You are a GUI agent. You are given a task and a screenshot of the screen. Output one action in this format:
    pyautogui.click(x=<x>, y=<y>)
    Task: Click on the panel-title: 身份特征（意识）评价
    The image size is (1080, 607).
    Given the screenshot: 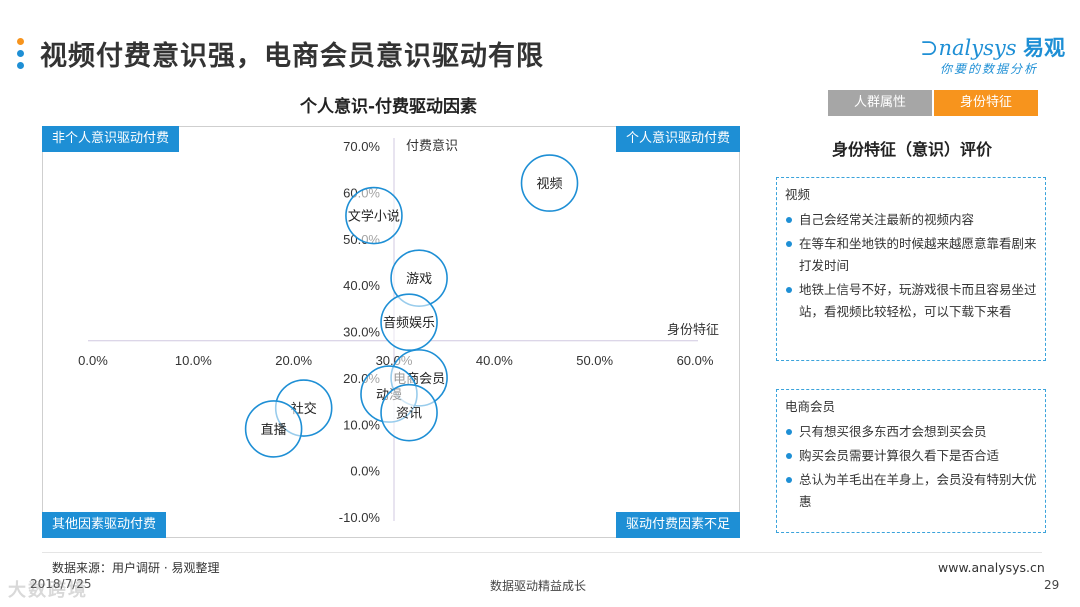 What is the action you would take?
    pyautogui.click(x=911, y=149)
    